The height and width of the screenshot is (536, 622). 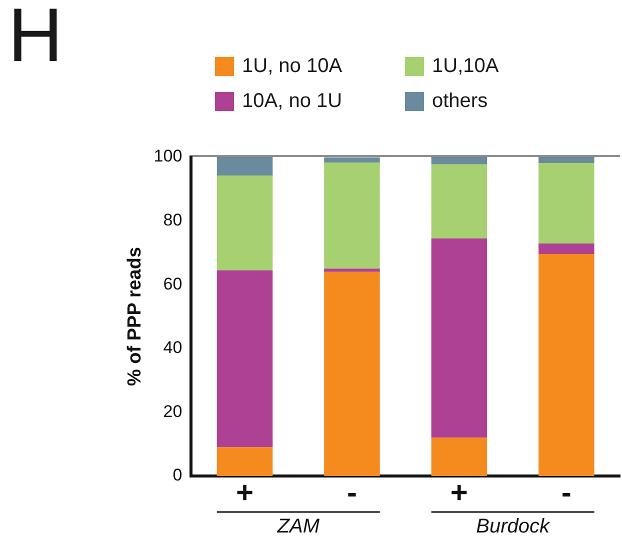 I want to click on y-tick-label: 100, so click(x=168, y=156).